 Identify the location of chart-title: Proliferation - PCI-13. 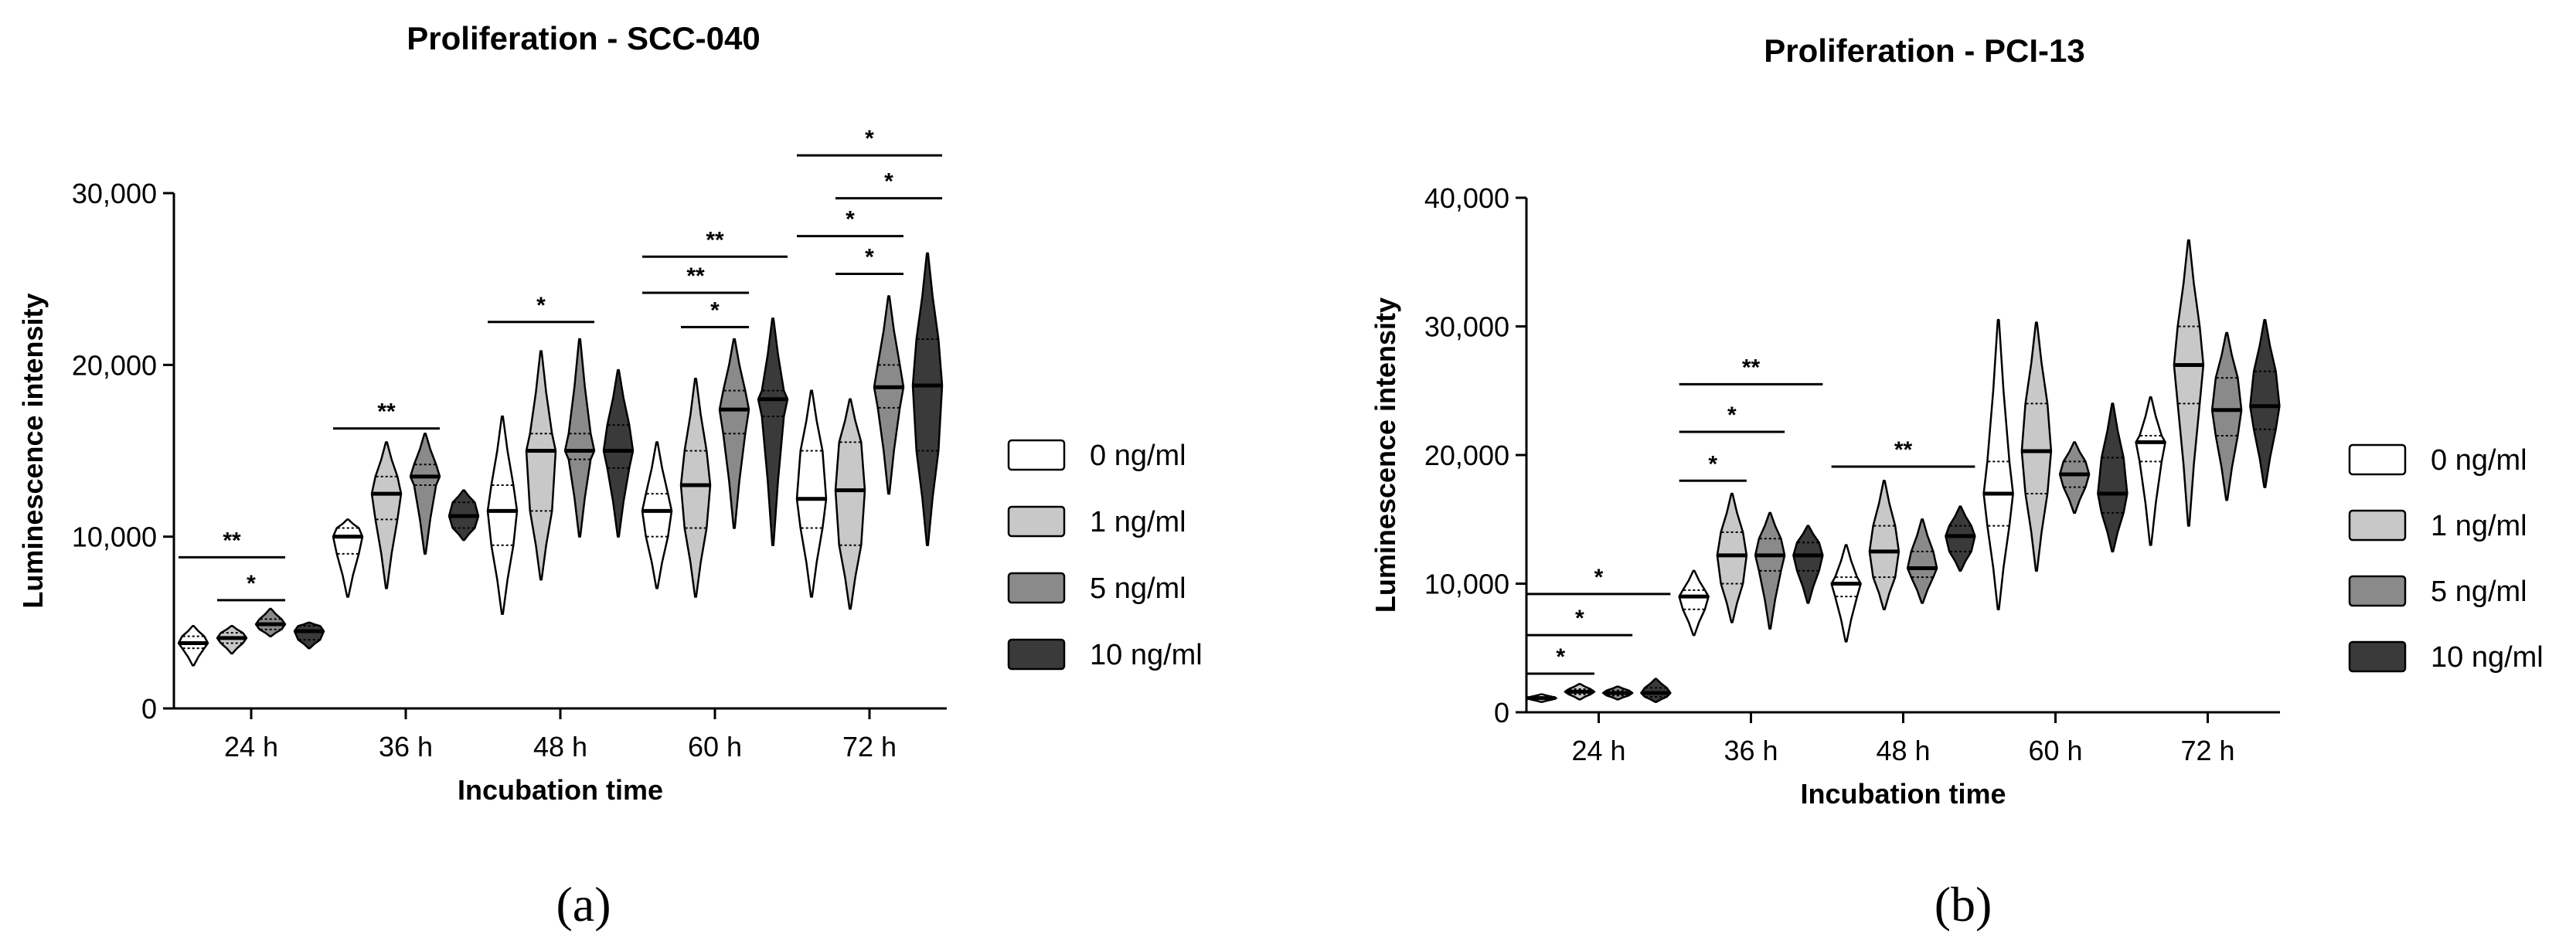
(1924, 50).